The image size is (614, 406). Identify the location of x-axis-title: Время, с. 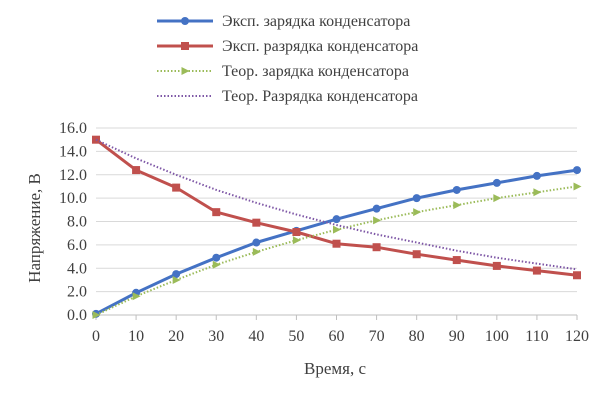
(335, 368).